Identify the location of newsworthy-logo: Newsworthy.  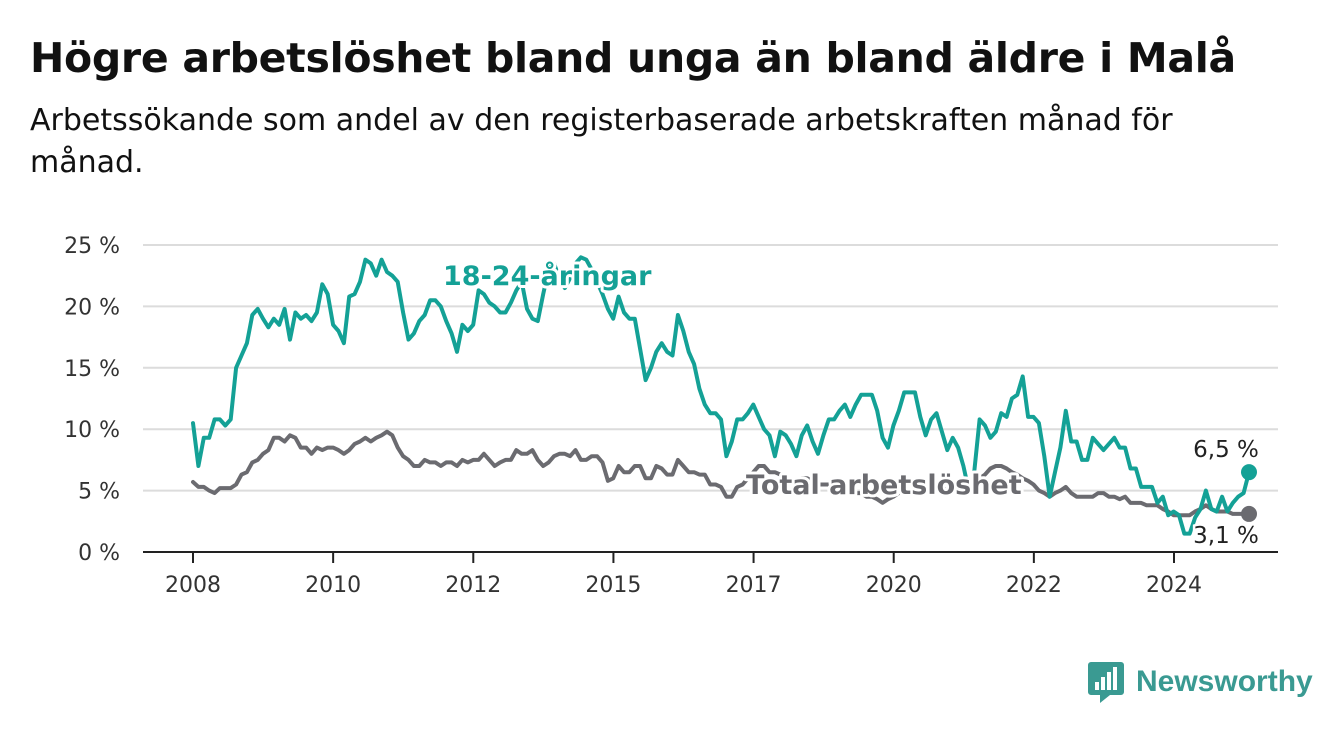
(1200, 682).